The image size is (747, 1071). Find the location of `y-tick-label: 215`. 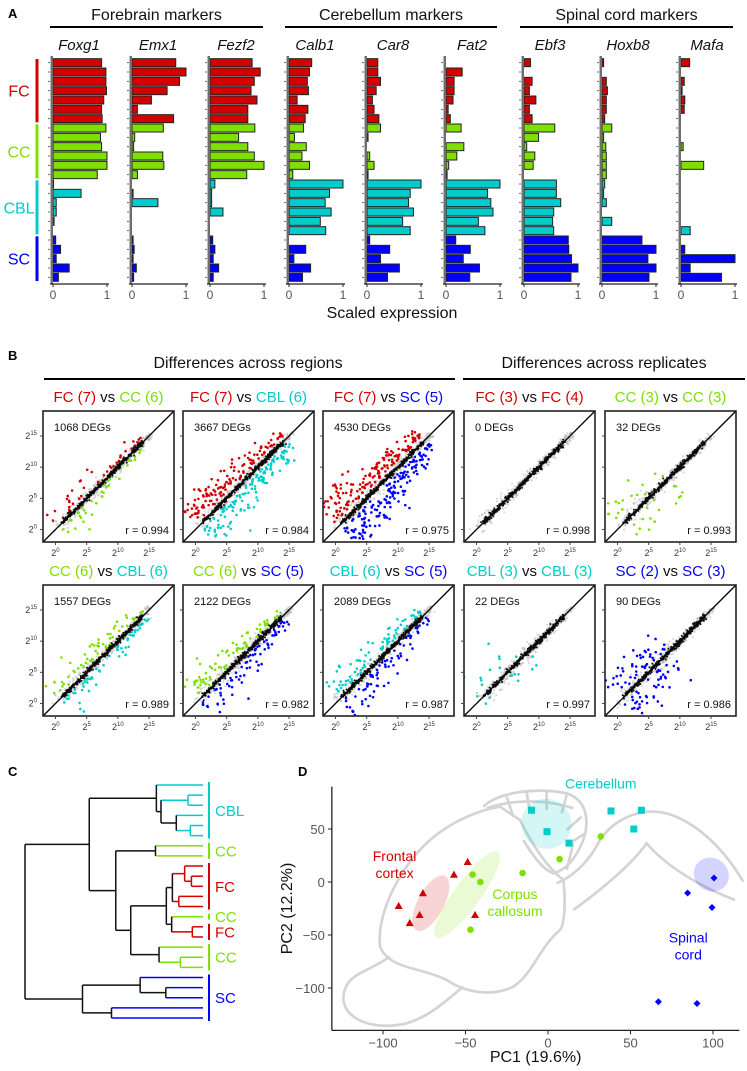

y-tick-label: 215 is located at coordinates (31, 436).